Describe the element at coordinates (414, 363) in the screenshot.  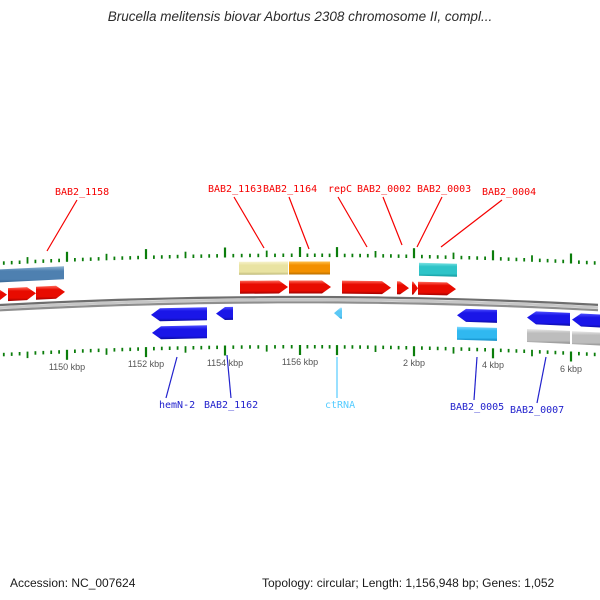
I see `ruler-label-2-kbp: 2 kbp` at that location.